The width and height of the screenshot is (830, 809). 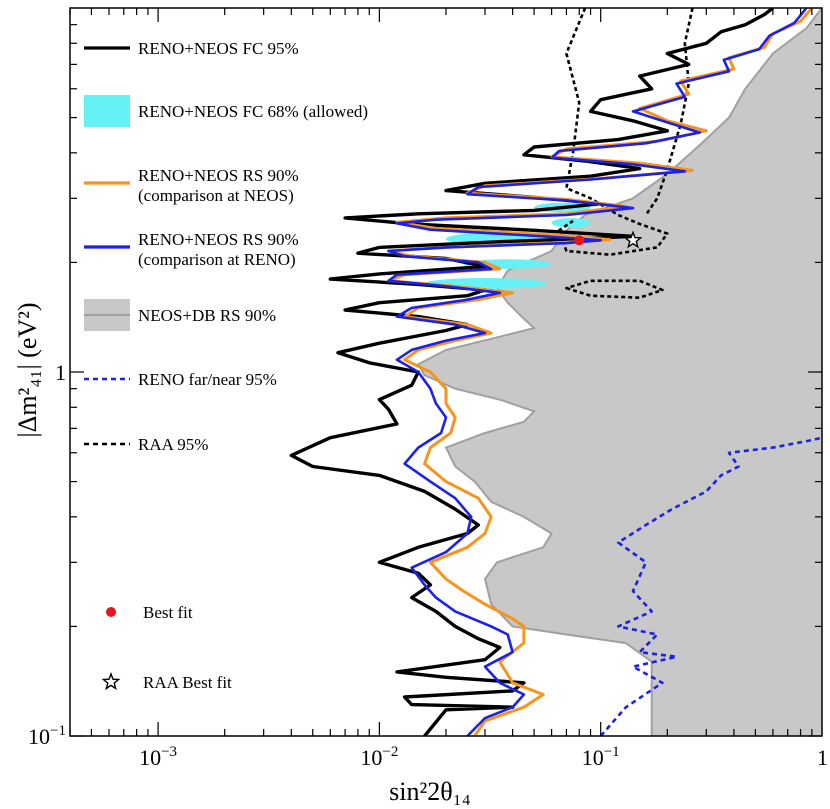 I want to click on x-tick-label: 1, so click(x=822, y=757).